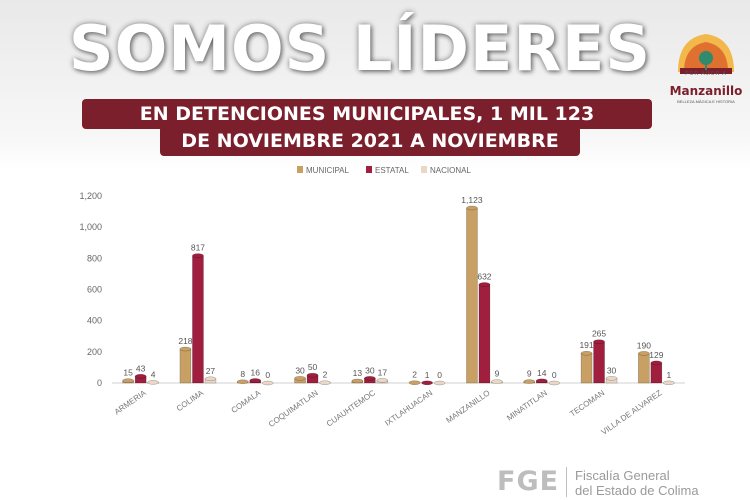 This screenshot has height=500, width=750. Describe the element at coordinates (468, 406) in the screenshot. I see `x-tick-label: MANZANILLO` at that location.